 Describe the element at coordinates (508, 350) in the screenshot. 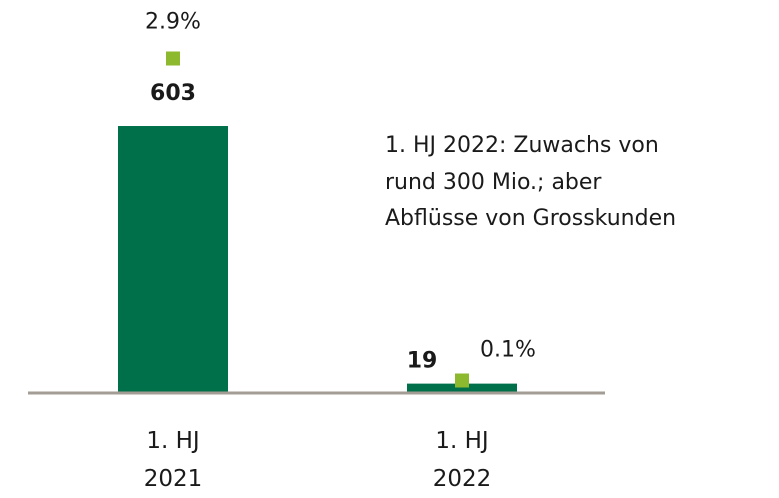

I see `value-label: 0.1%` at that location.